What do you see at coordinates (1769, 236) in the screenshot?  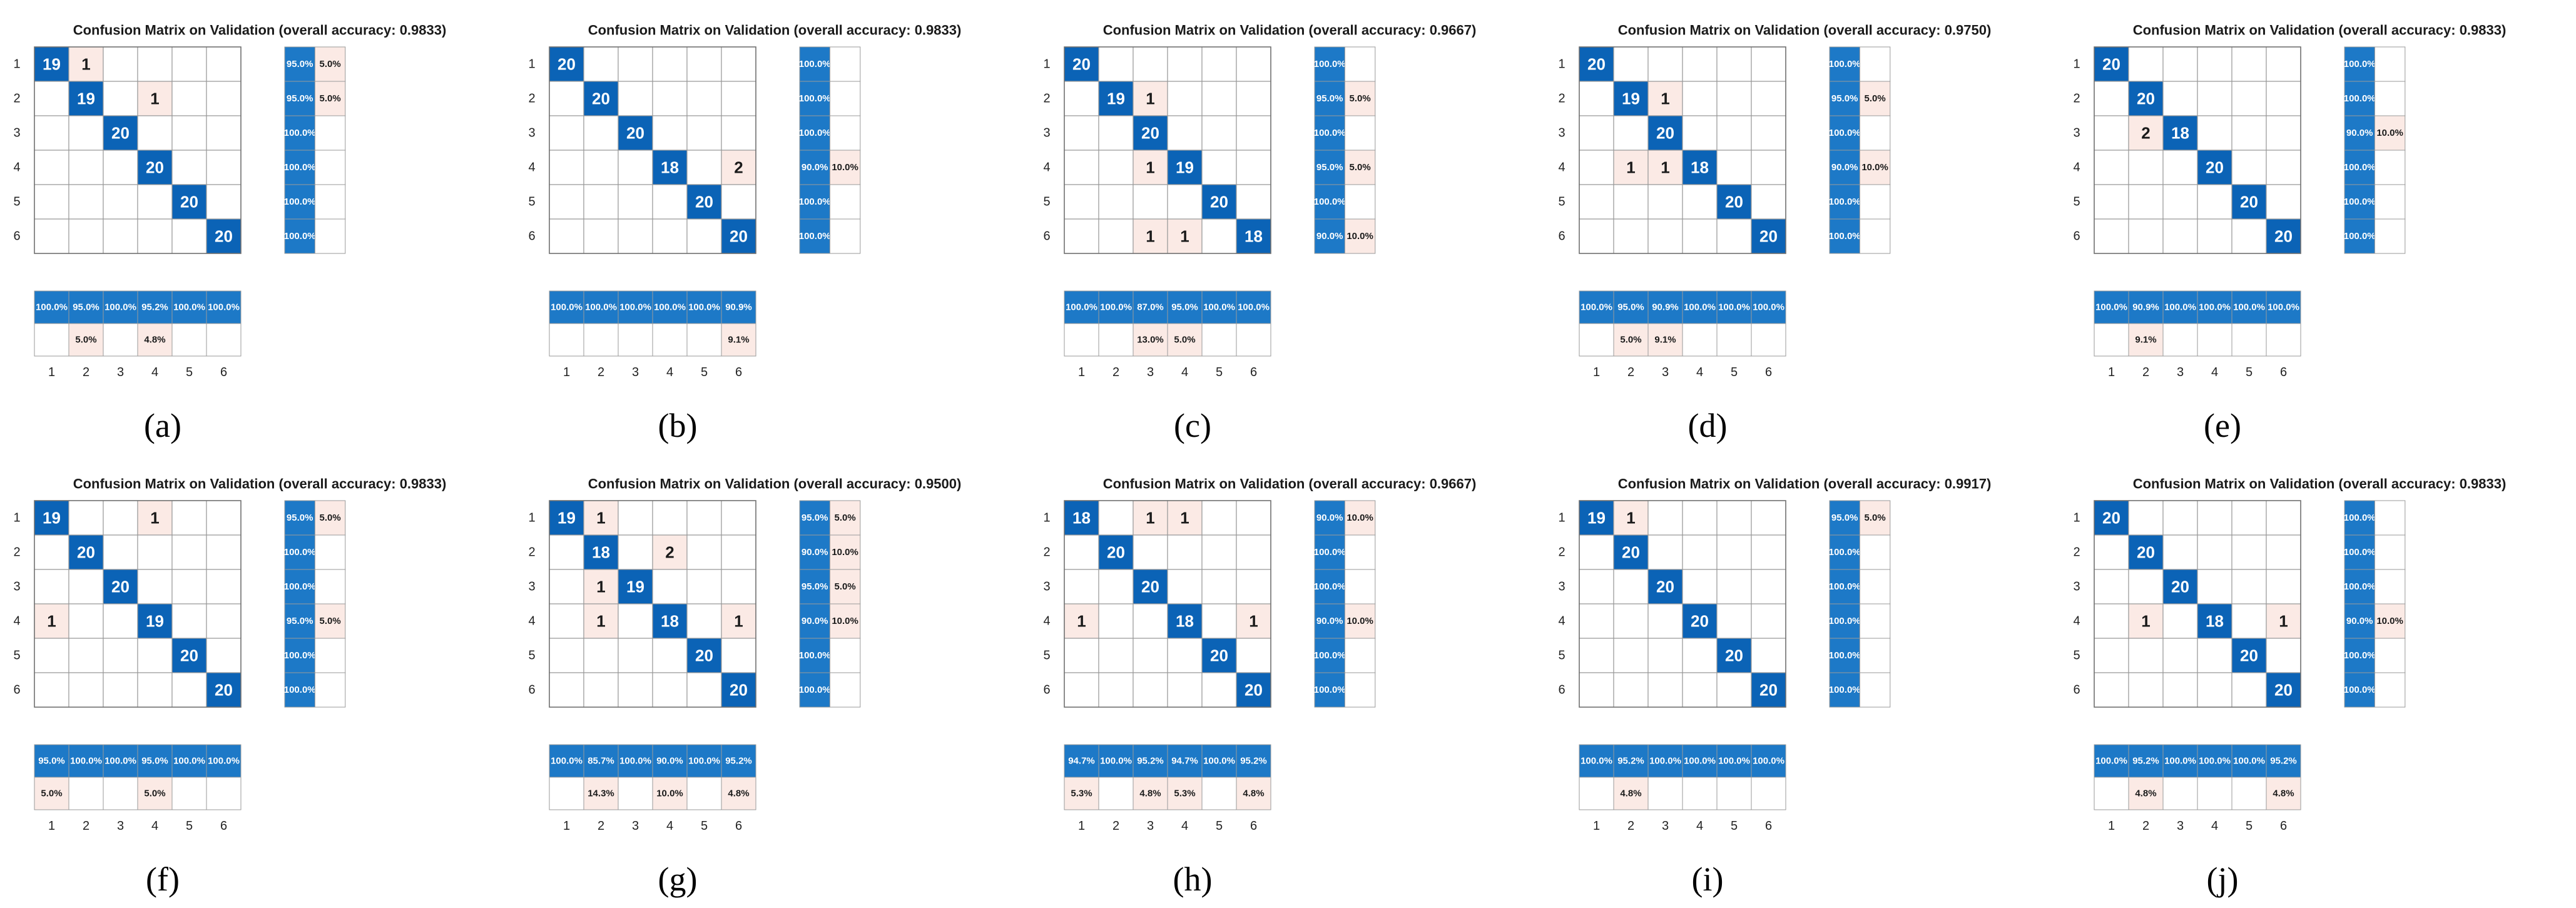 I see `matrix-cell-value: 20` at bounding box center [1769, 236].